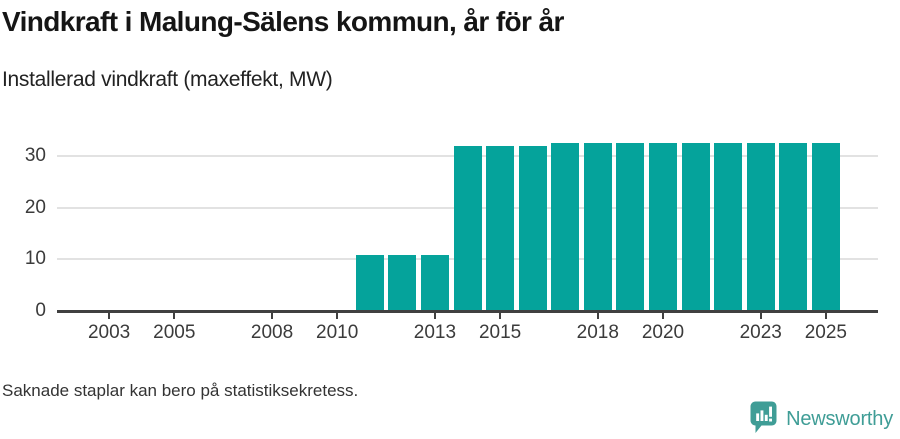 The height and width of the screenshot is (439, 900). What do you see at coordinates (565, 226) in the screenshot?
I see `bar-2017` at bounding box center [565, 226].